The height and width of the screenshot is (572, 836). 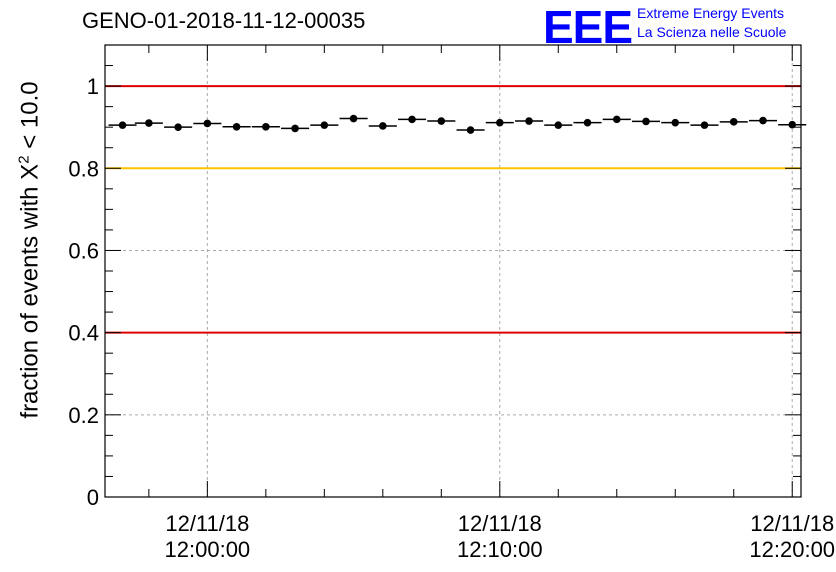 I want to click on y-tick-label: 0, so click(x=93, y=497).